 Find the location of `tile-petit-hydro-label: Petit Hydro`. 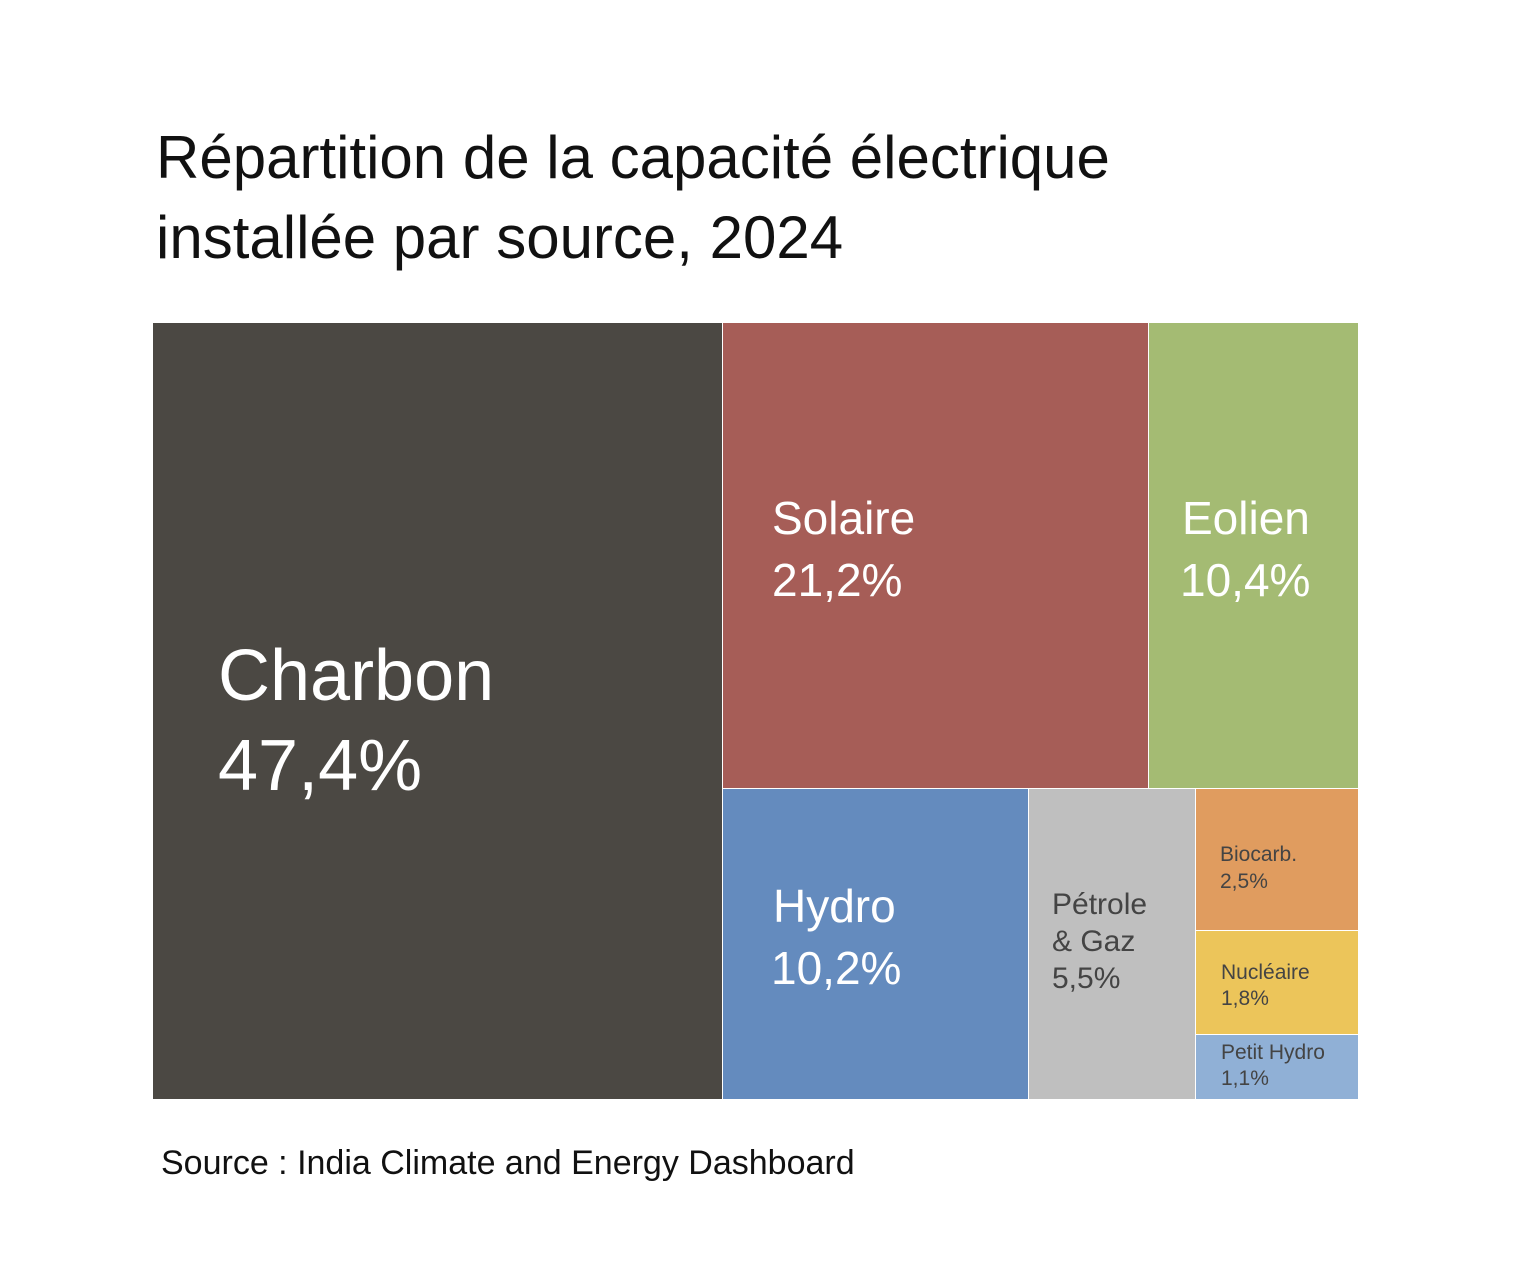

tile-petit-hydro-label: Petit Hydro is located at coordinates (1273, 1052).